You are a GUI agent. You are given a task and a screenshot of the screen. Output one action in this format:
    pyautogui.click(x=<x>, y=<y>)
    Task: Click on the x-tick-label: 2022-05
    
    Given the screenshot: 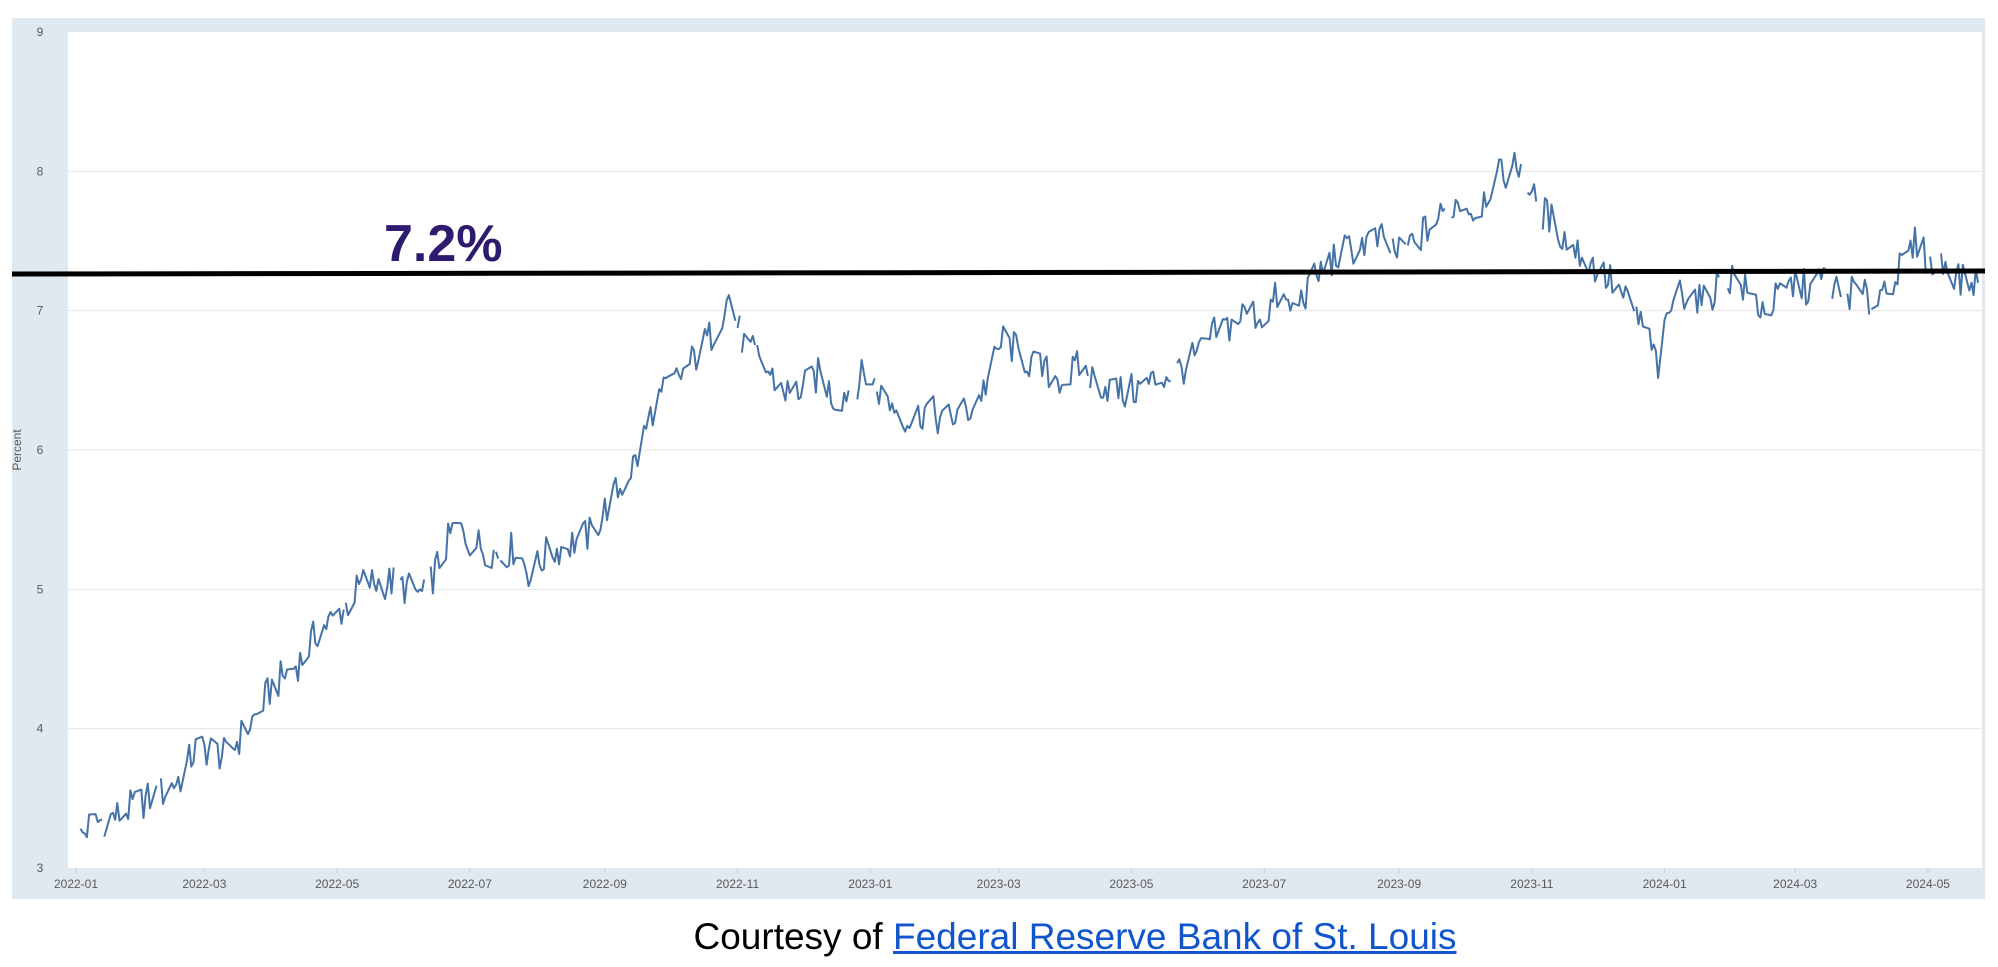 What is the action you would take?
    pyautogui.click(x=337, y=884)
    